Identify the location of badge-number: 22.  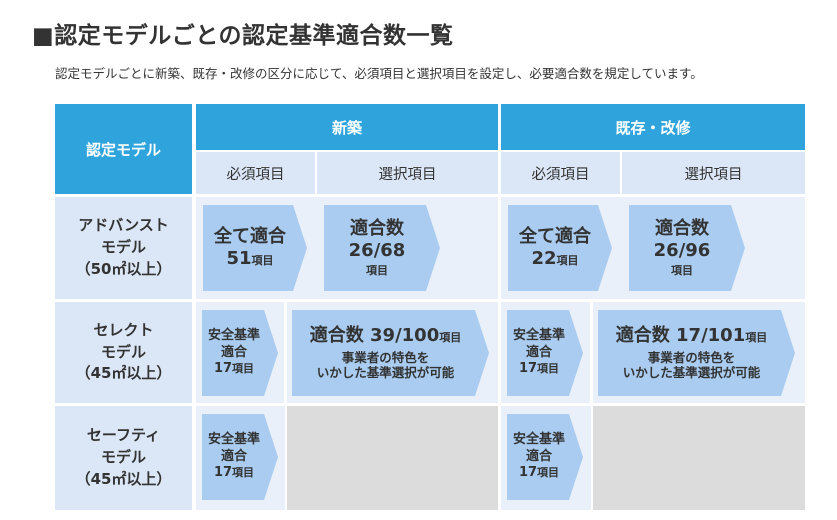
(544, 258).